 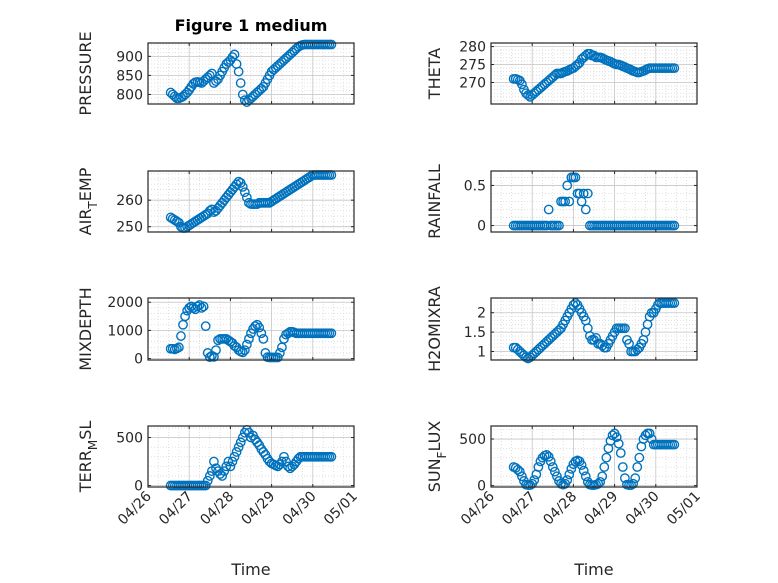 What do you see at coordinates (93, 205) in the screenshot?
I see `y-axis-label-subscript: T` at bounding box center [93, 205].